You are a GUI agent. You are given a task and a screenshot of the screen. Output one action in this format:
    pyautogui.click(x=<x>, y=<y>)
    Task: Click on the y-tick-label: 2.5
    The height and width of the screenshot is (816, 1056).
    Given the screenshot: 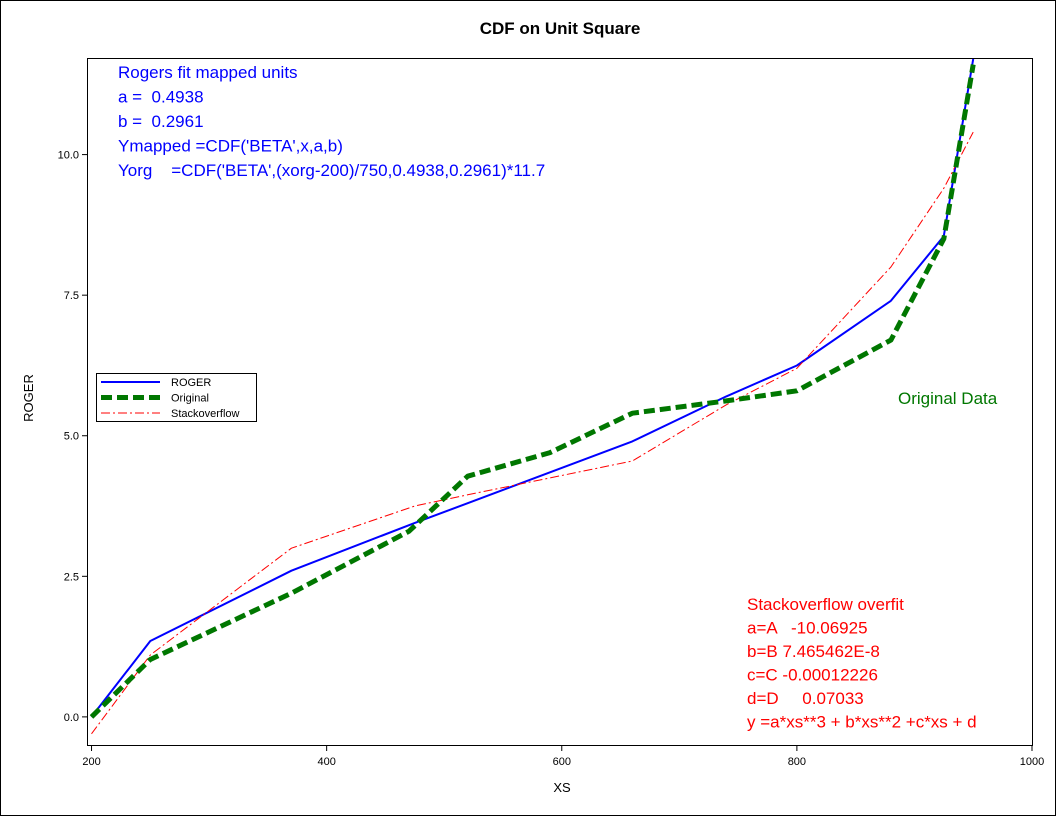 What is the action you would take?
    pyautogui.click(x=71, y=577)
    